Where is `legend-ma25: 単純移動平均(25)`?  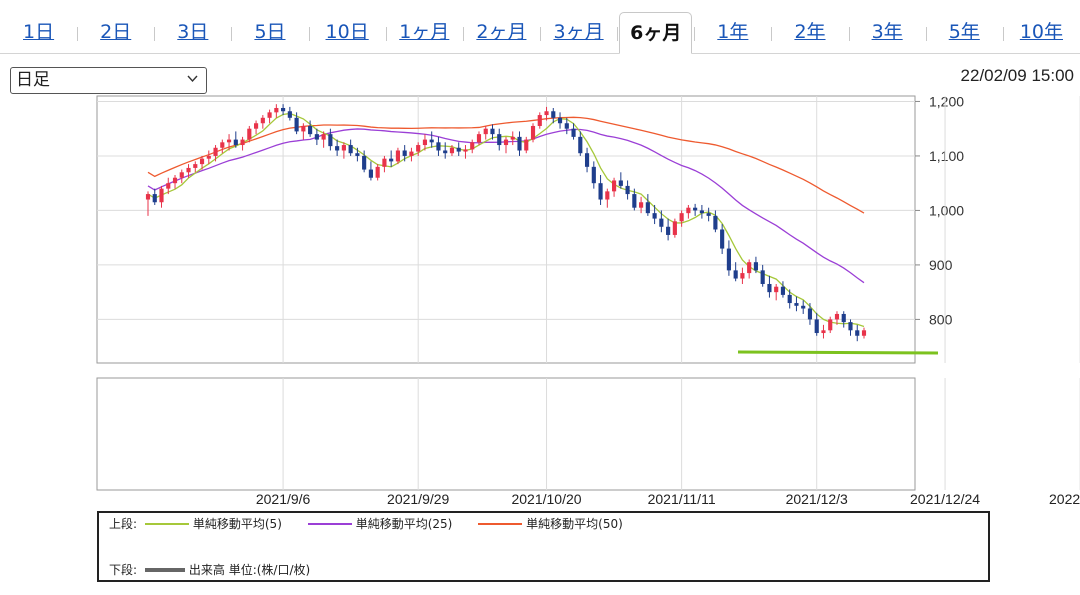
legend-ma25: 単純移動平均(25) is located at coordinates (378, 524).